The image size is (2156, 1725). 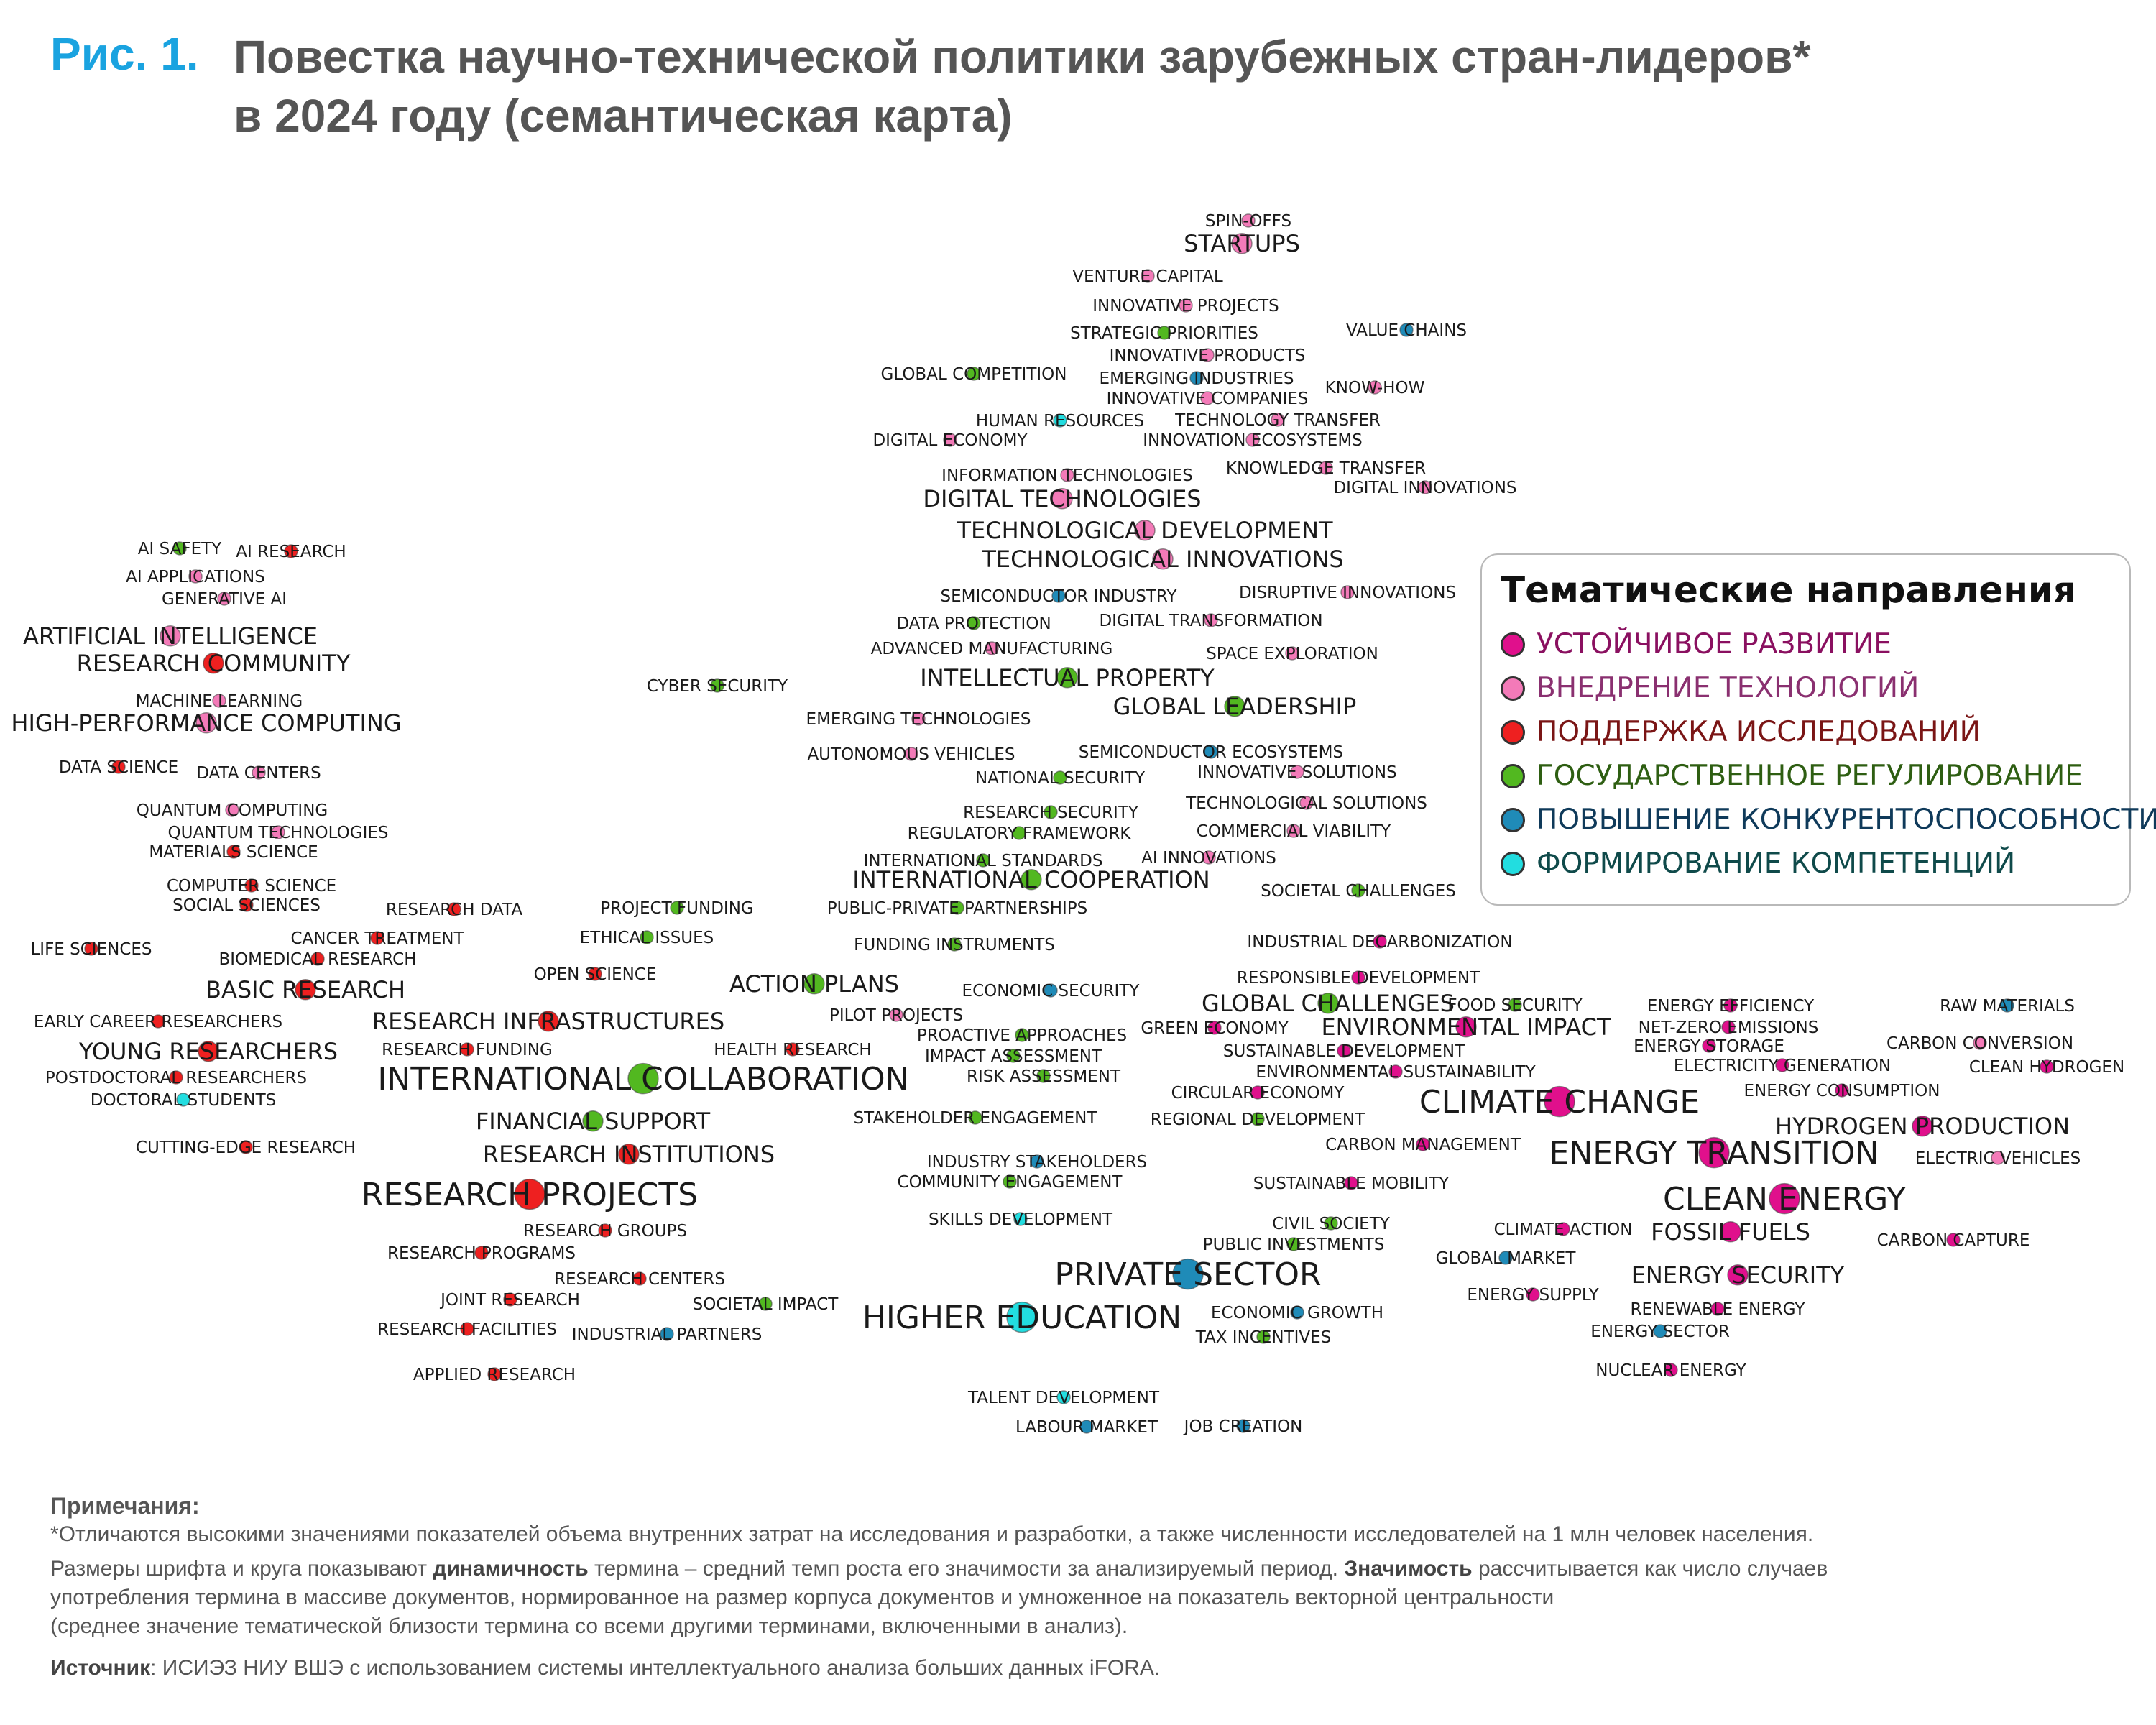 I want to click on term-cutting-edge-research: CUTTING-EDGE RESEARCH, so click(x=246, y=1147).